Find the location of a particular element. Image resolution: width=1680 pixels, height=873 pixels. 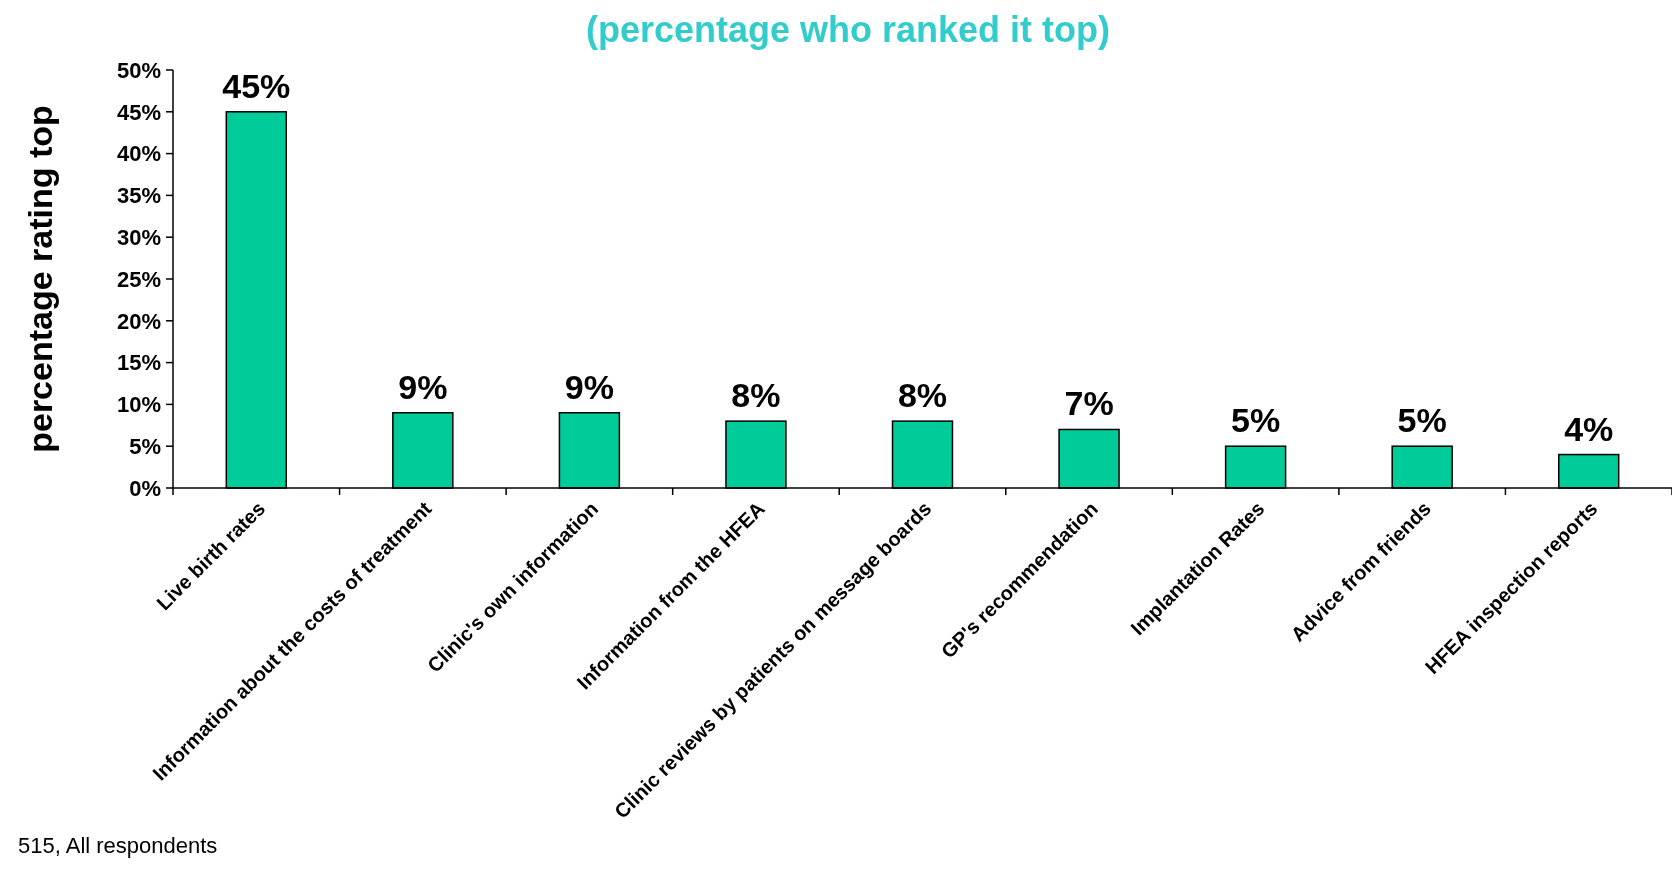

y-tick-label: 35% is located at coordinates (138, 196).